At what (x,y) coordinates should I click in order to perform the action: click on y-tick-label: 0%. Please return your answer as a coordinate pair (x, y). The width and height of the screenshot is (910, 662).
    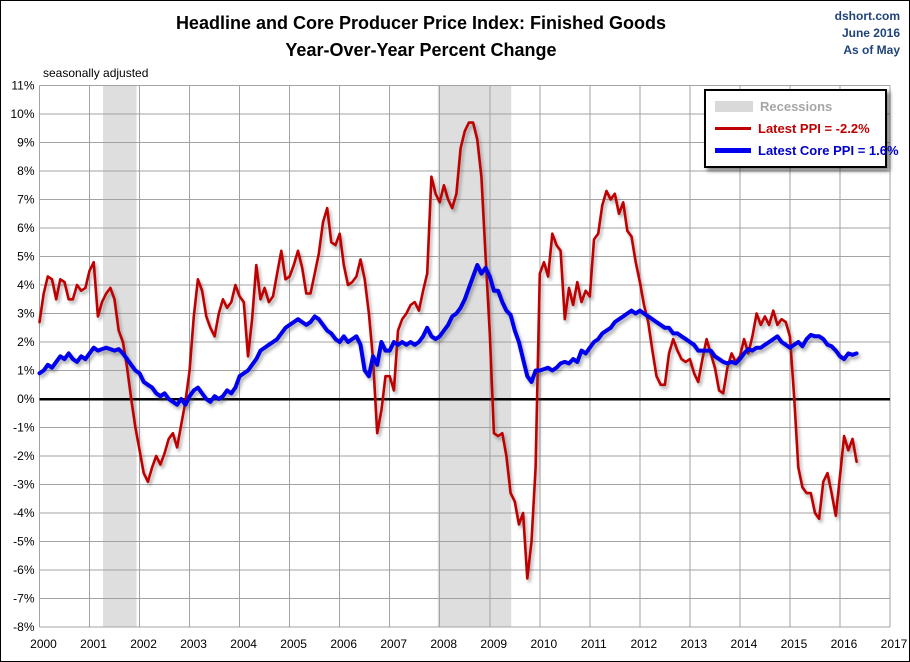
    Looking at the image, I should click on (26, 399).